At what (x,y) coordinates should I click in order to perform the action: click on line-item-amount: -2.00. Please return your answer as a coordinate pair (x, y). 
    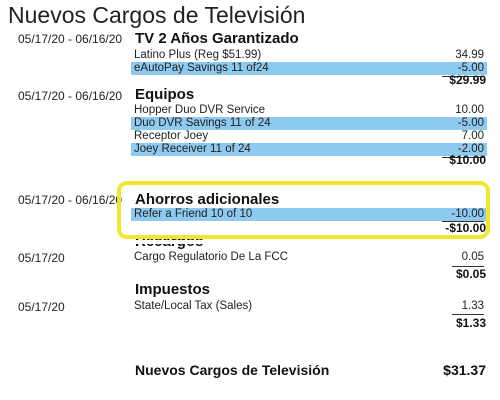
    Looking at the image, I should click on (470, 149).